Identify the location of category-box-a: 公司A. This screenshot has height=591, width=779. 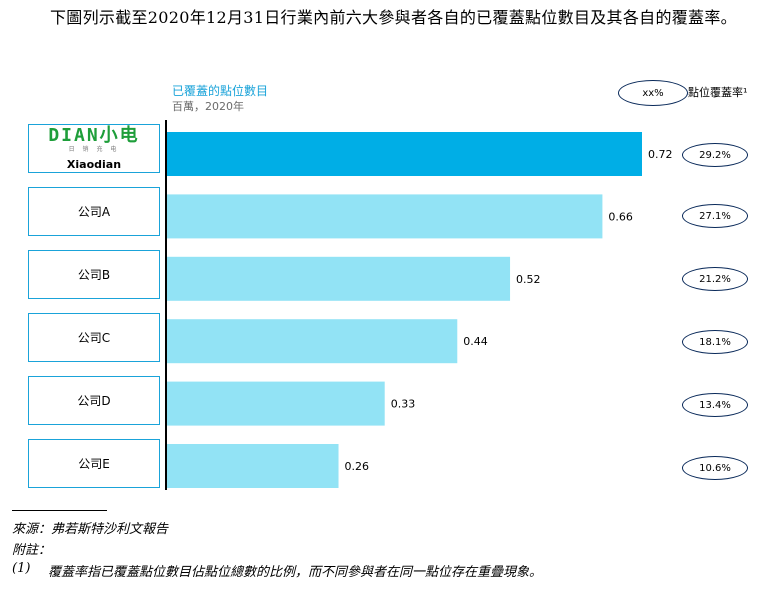
(94, 211).